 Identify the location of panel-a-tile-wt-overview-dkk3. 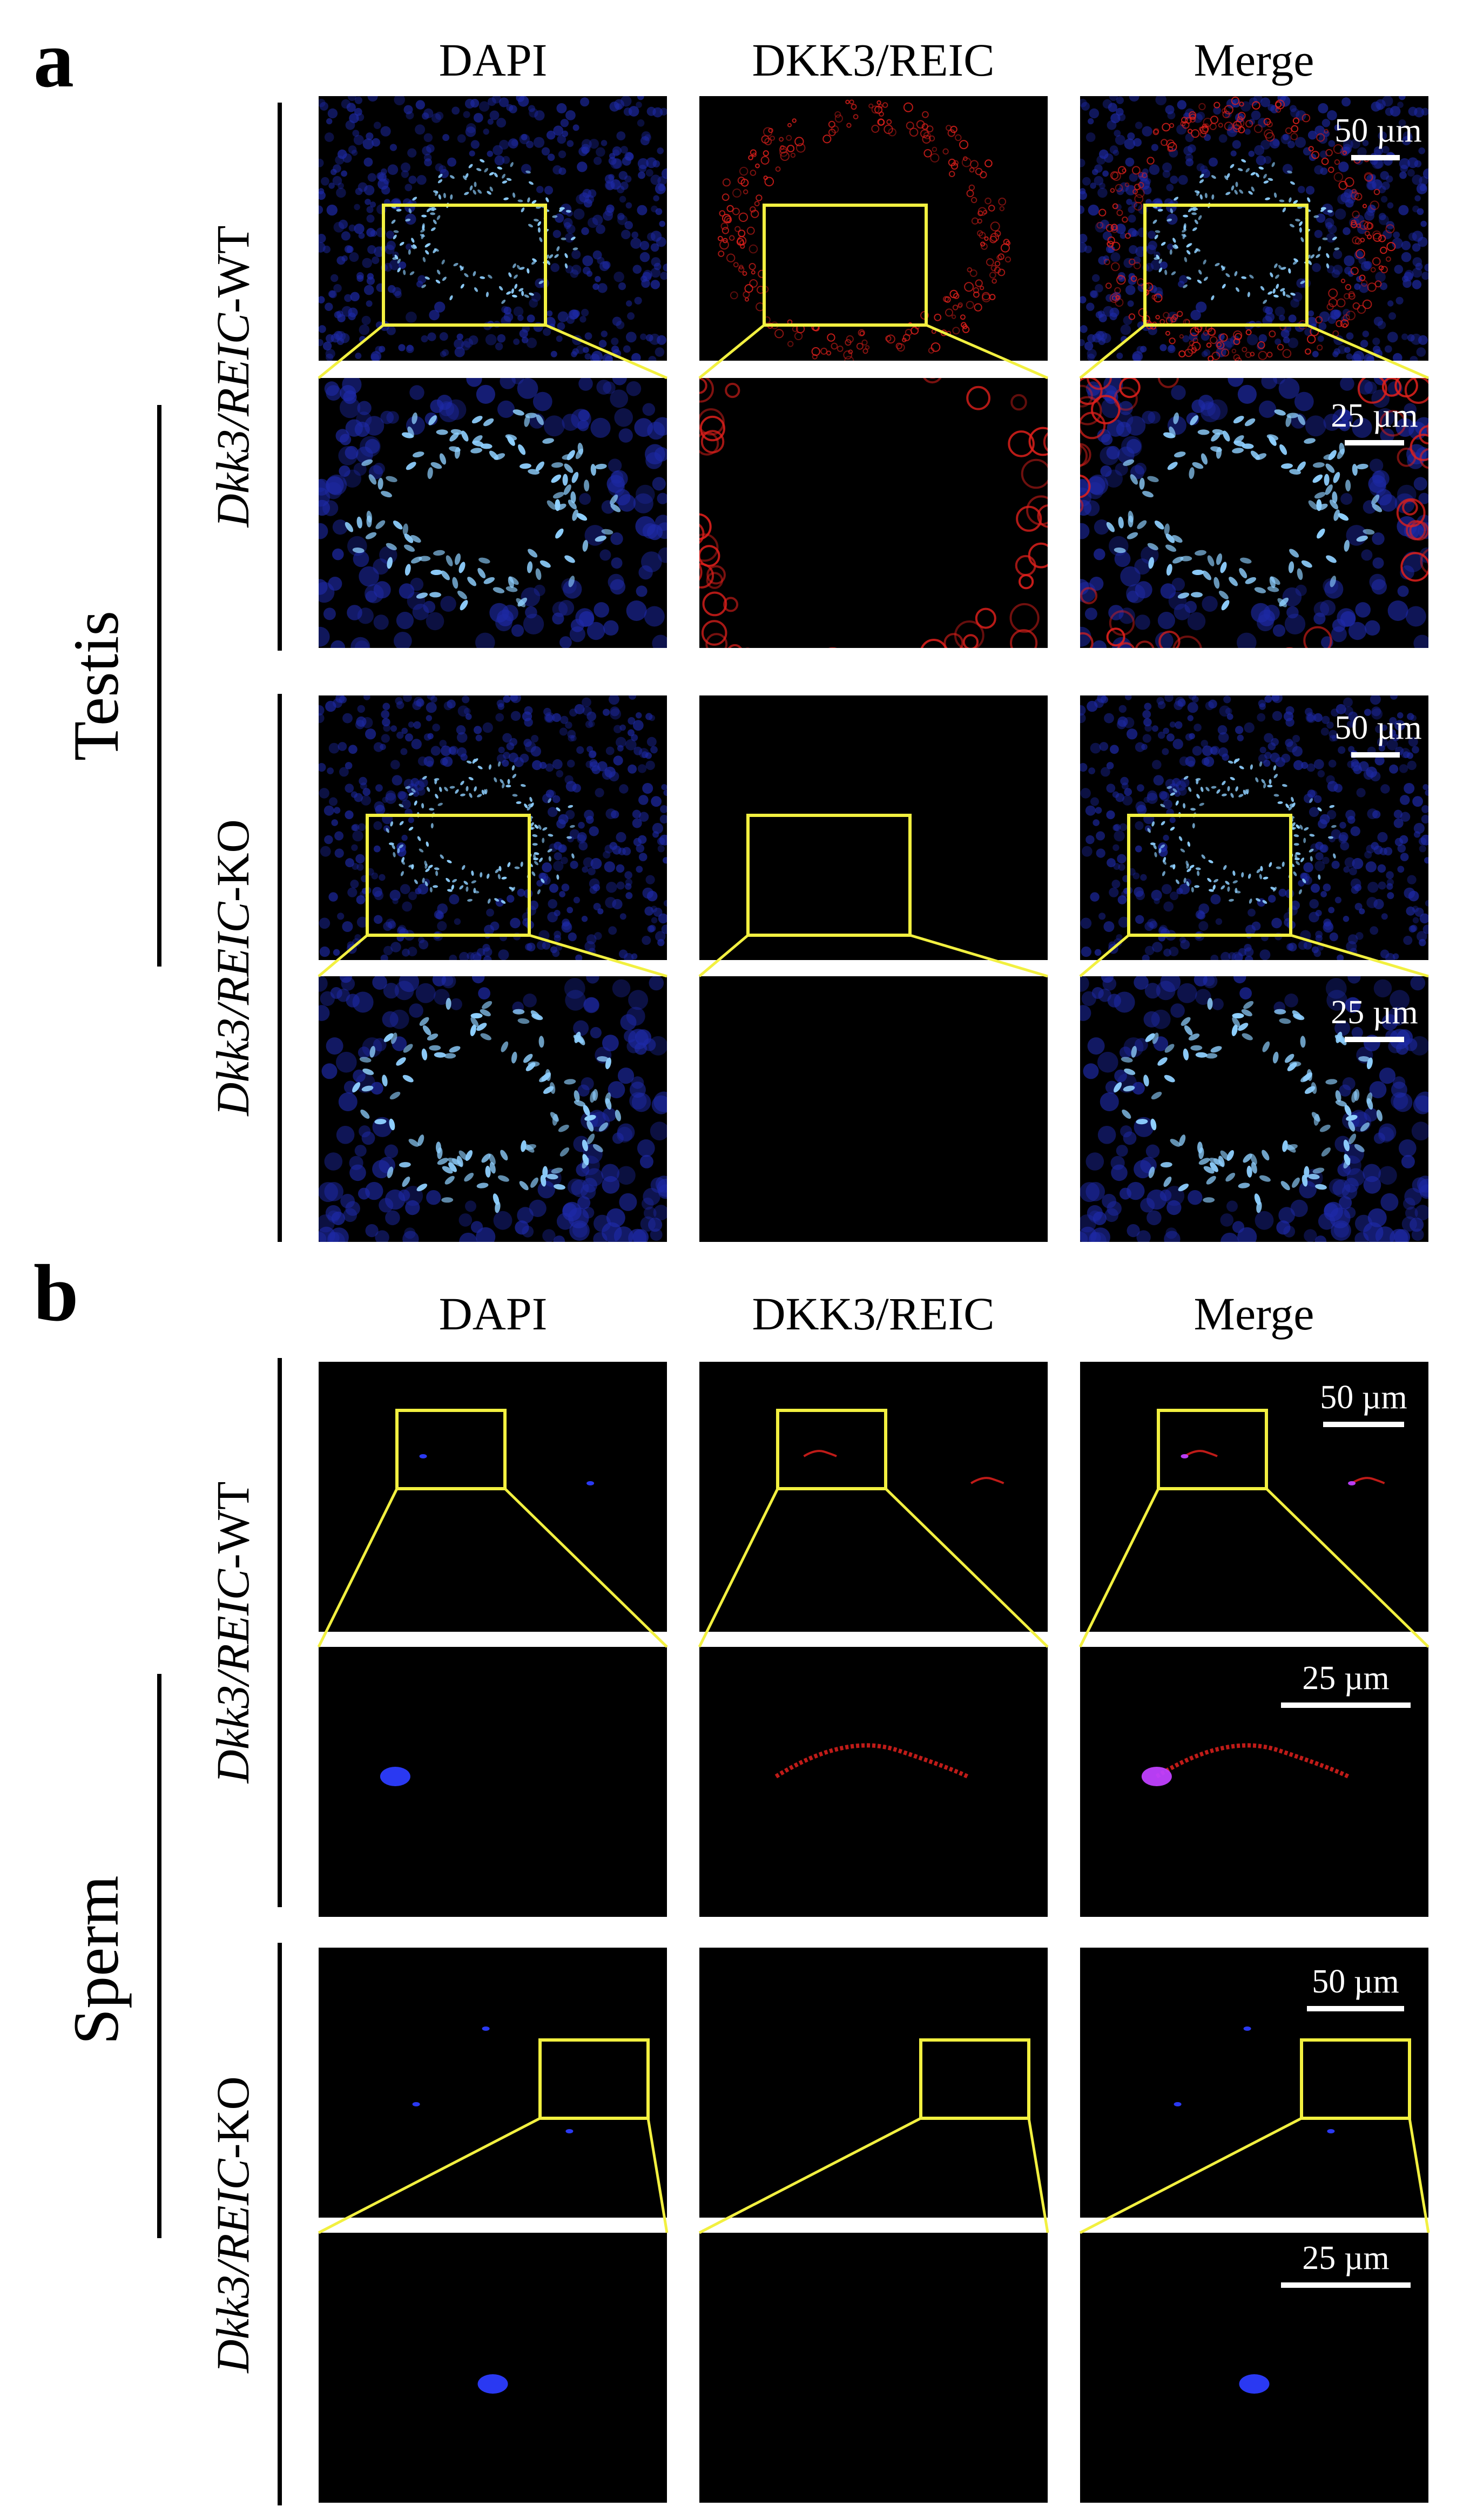
(873, 228).